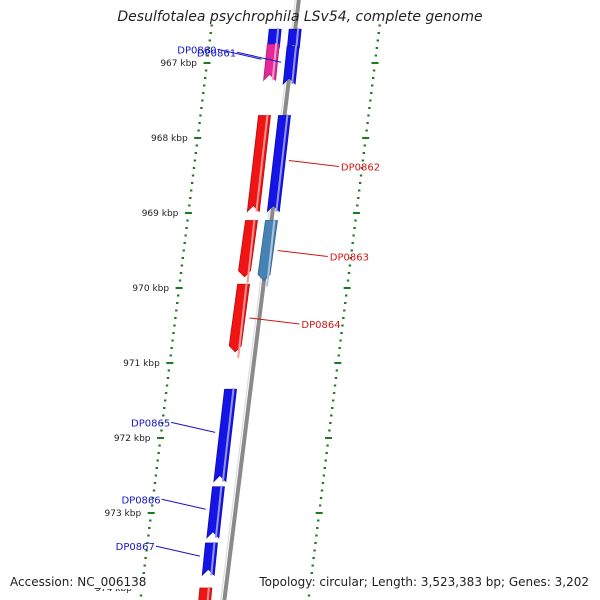 The image size is (600, 600). What do you see at coordinates (196, 50) in the screenshot?
I see `gene-label: DP0860` at bounding box center [196, 50].